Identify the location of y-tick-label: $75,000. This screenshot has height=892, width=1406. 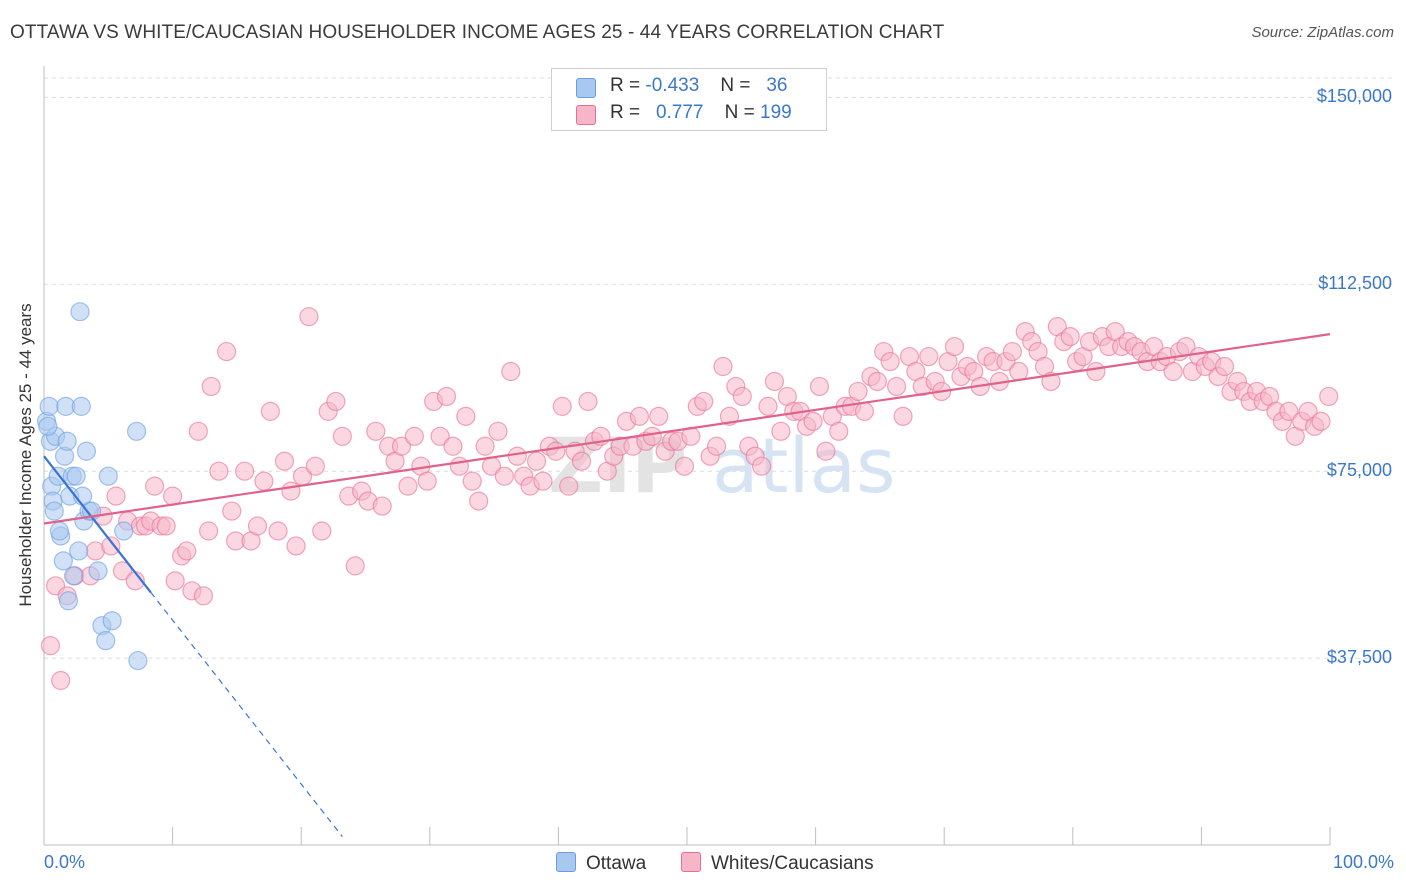
(1359, 470).